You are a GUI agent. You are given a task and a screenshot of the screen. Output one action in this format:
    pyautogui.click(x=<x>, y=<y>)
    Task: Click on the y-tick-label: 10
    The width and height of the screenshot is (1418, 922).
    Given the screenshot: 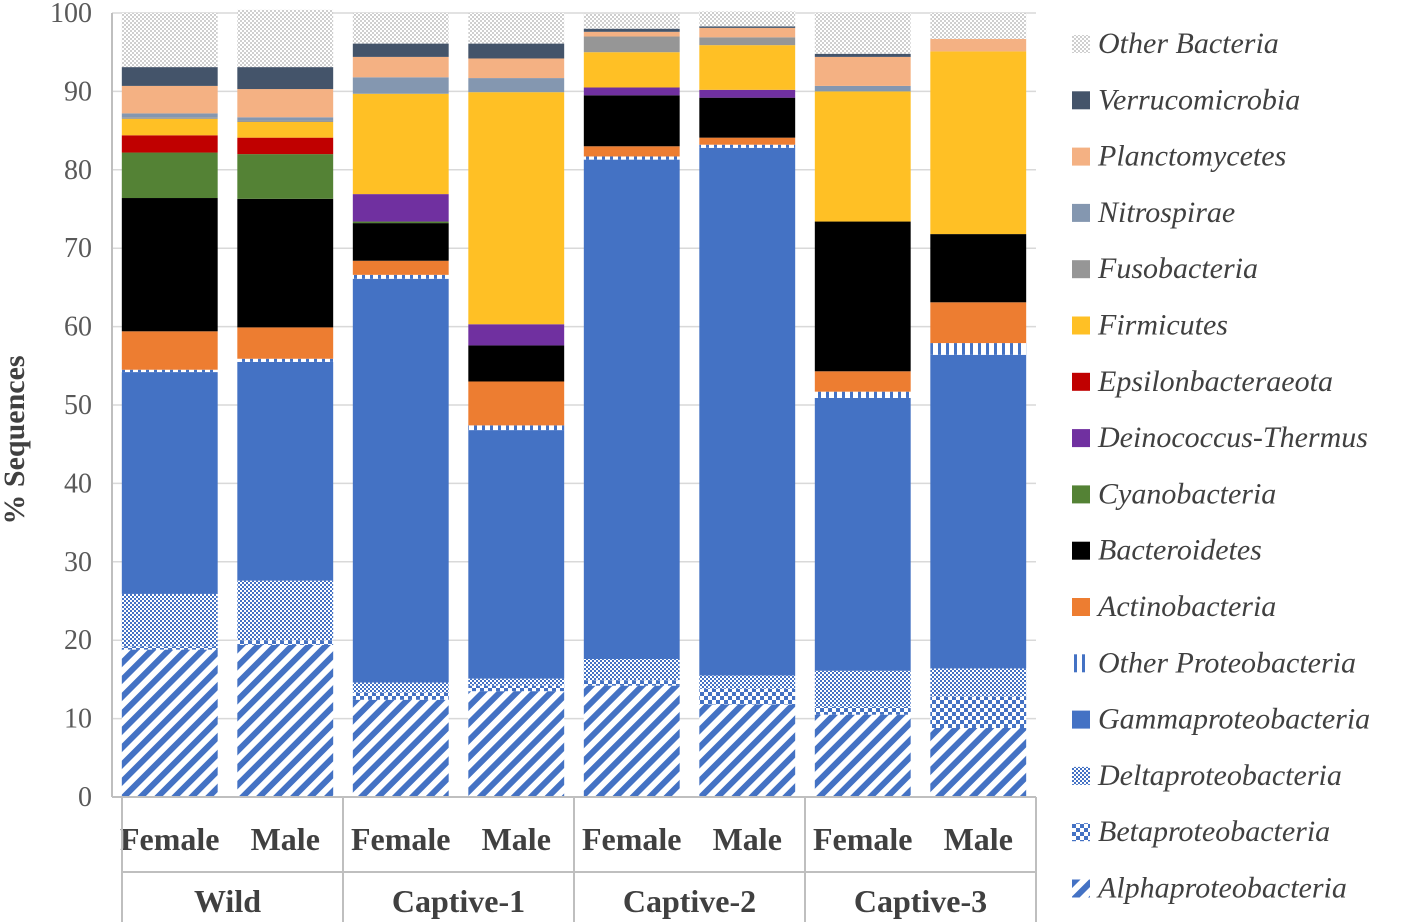 What is the action you would take?
    pyautogui.click(x=78, y=719)
    